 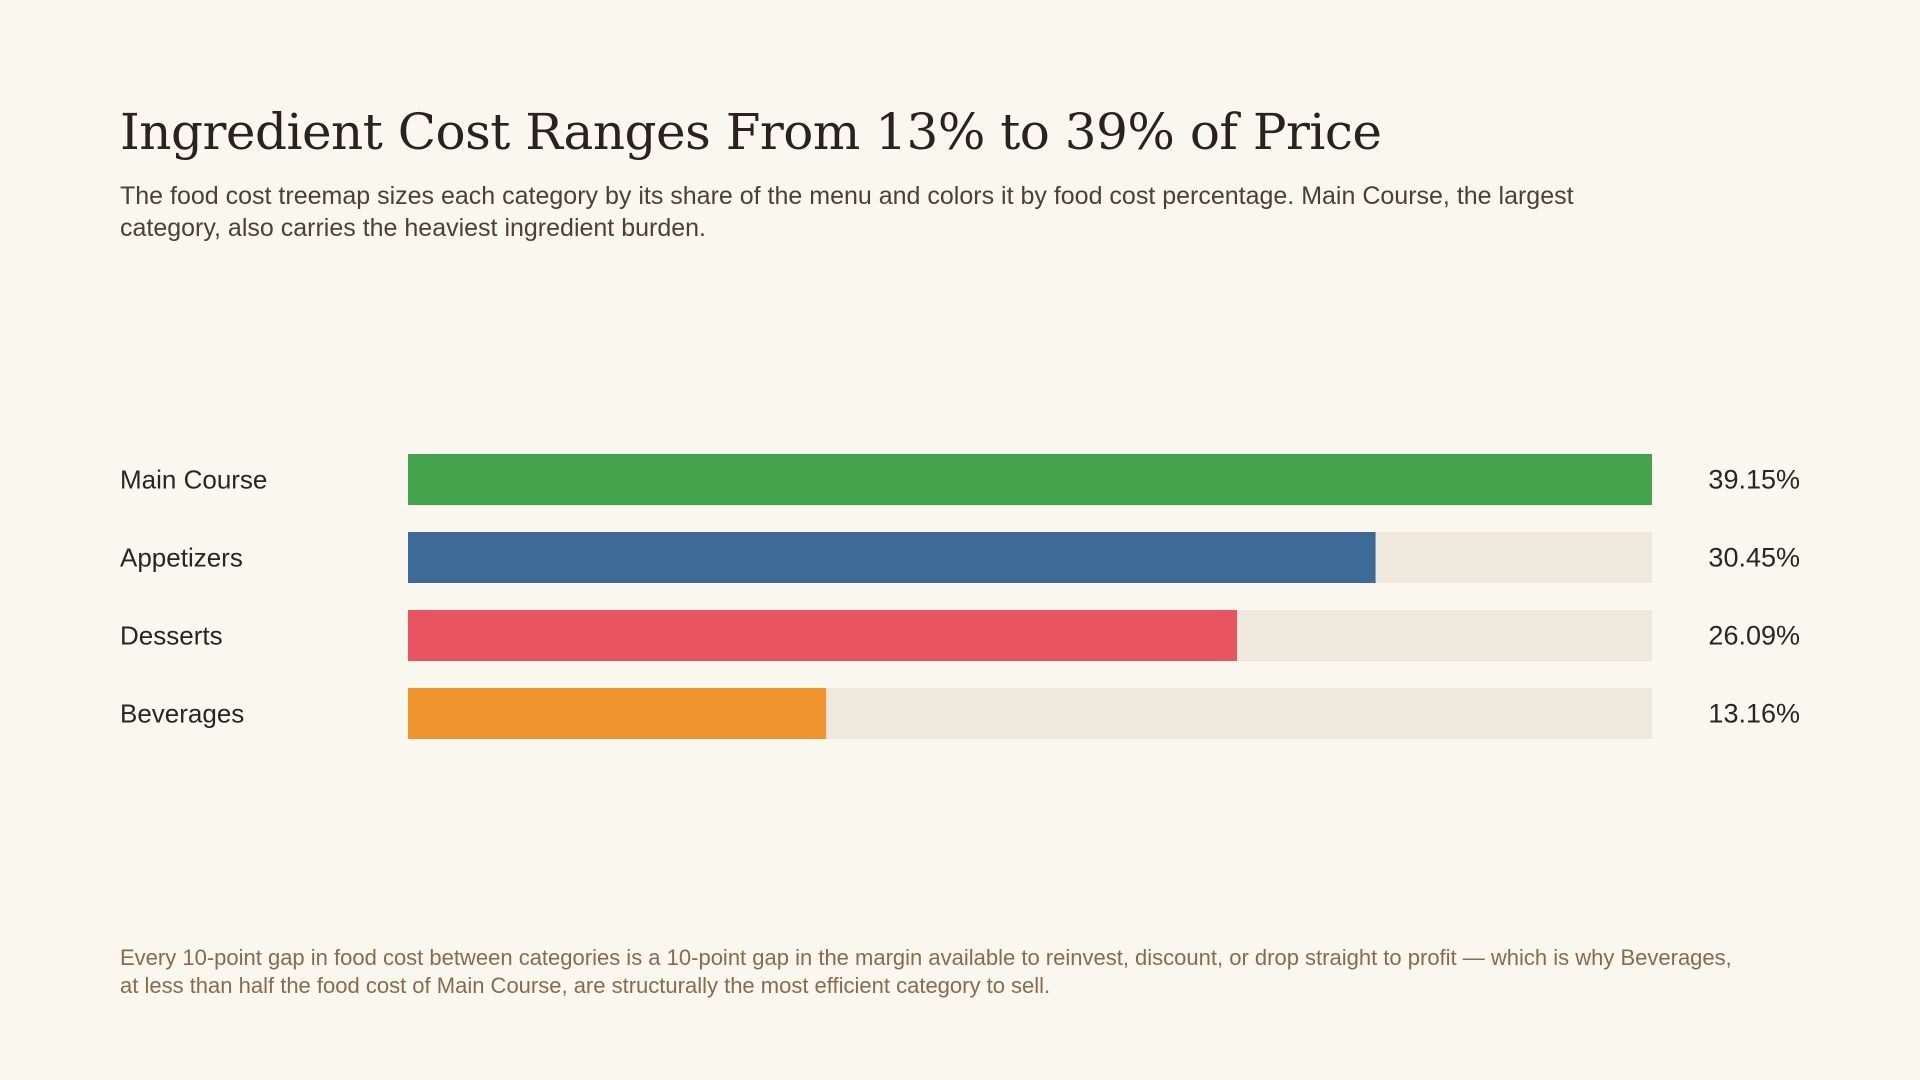 What do you see at coordinates (1754, 714) in the screenshot?
I see `value-label: 13.16%` at bounding box center [1754, 714].